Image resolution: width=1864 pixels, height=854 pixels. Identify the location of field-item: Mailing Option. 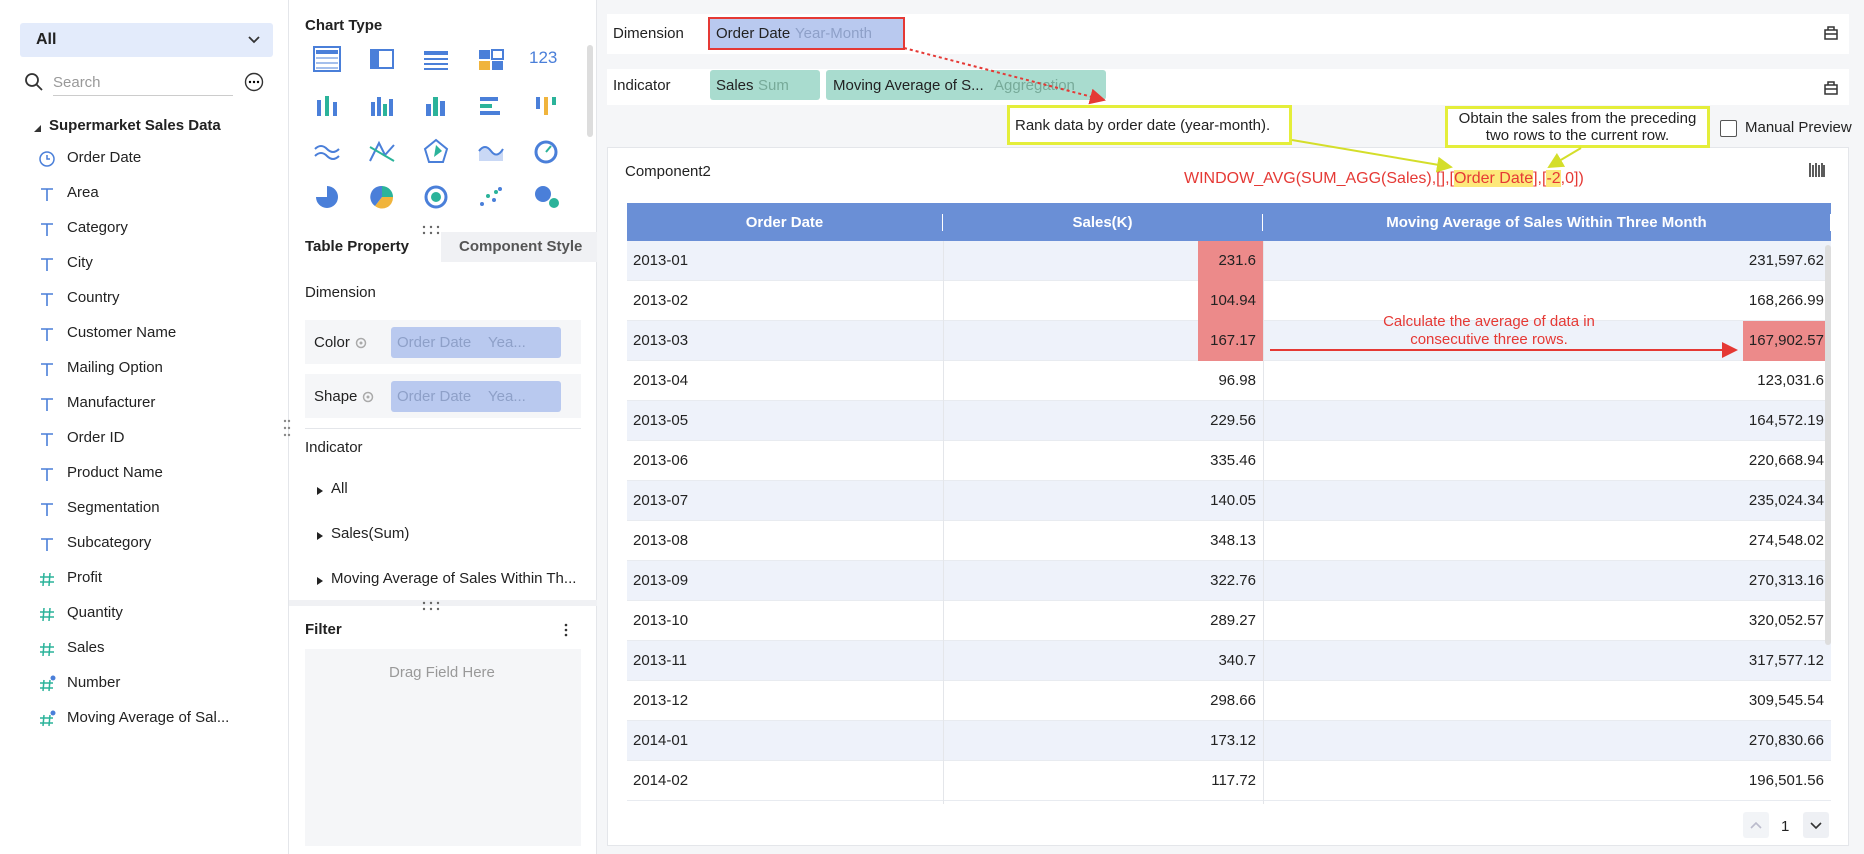
(115, 367).